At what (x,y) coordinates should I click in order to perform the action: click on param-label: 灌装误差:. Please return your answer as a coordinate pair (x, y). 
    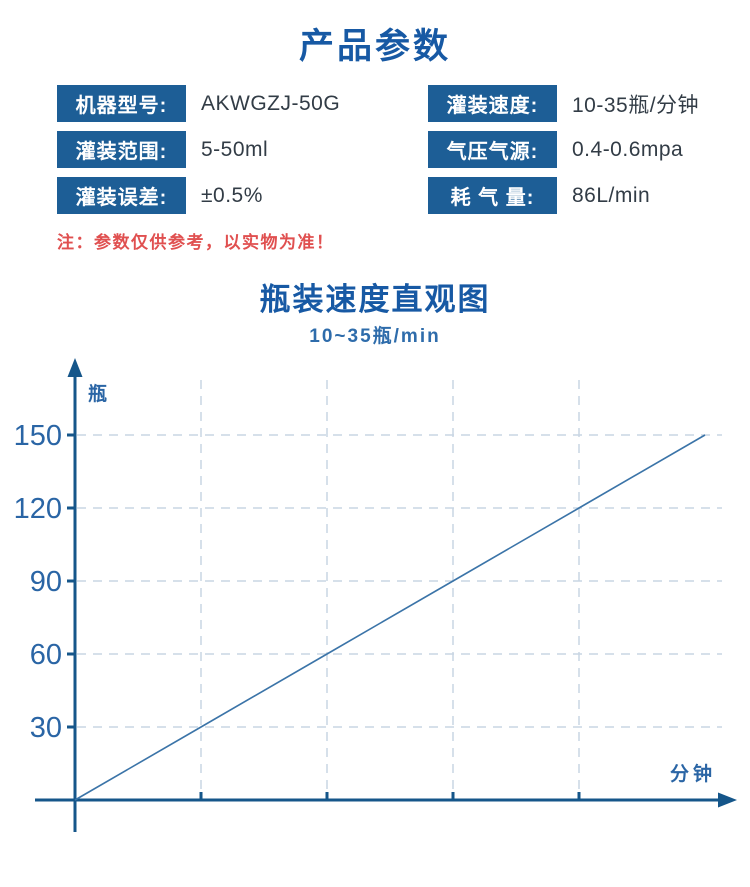
    Looking at the image, I should click on (121, 195).